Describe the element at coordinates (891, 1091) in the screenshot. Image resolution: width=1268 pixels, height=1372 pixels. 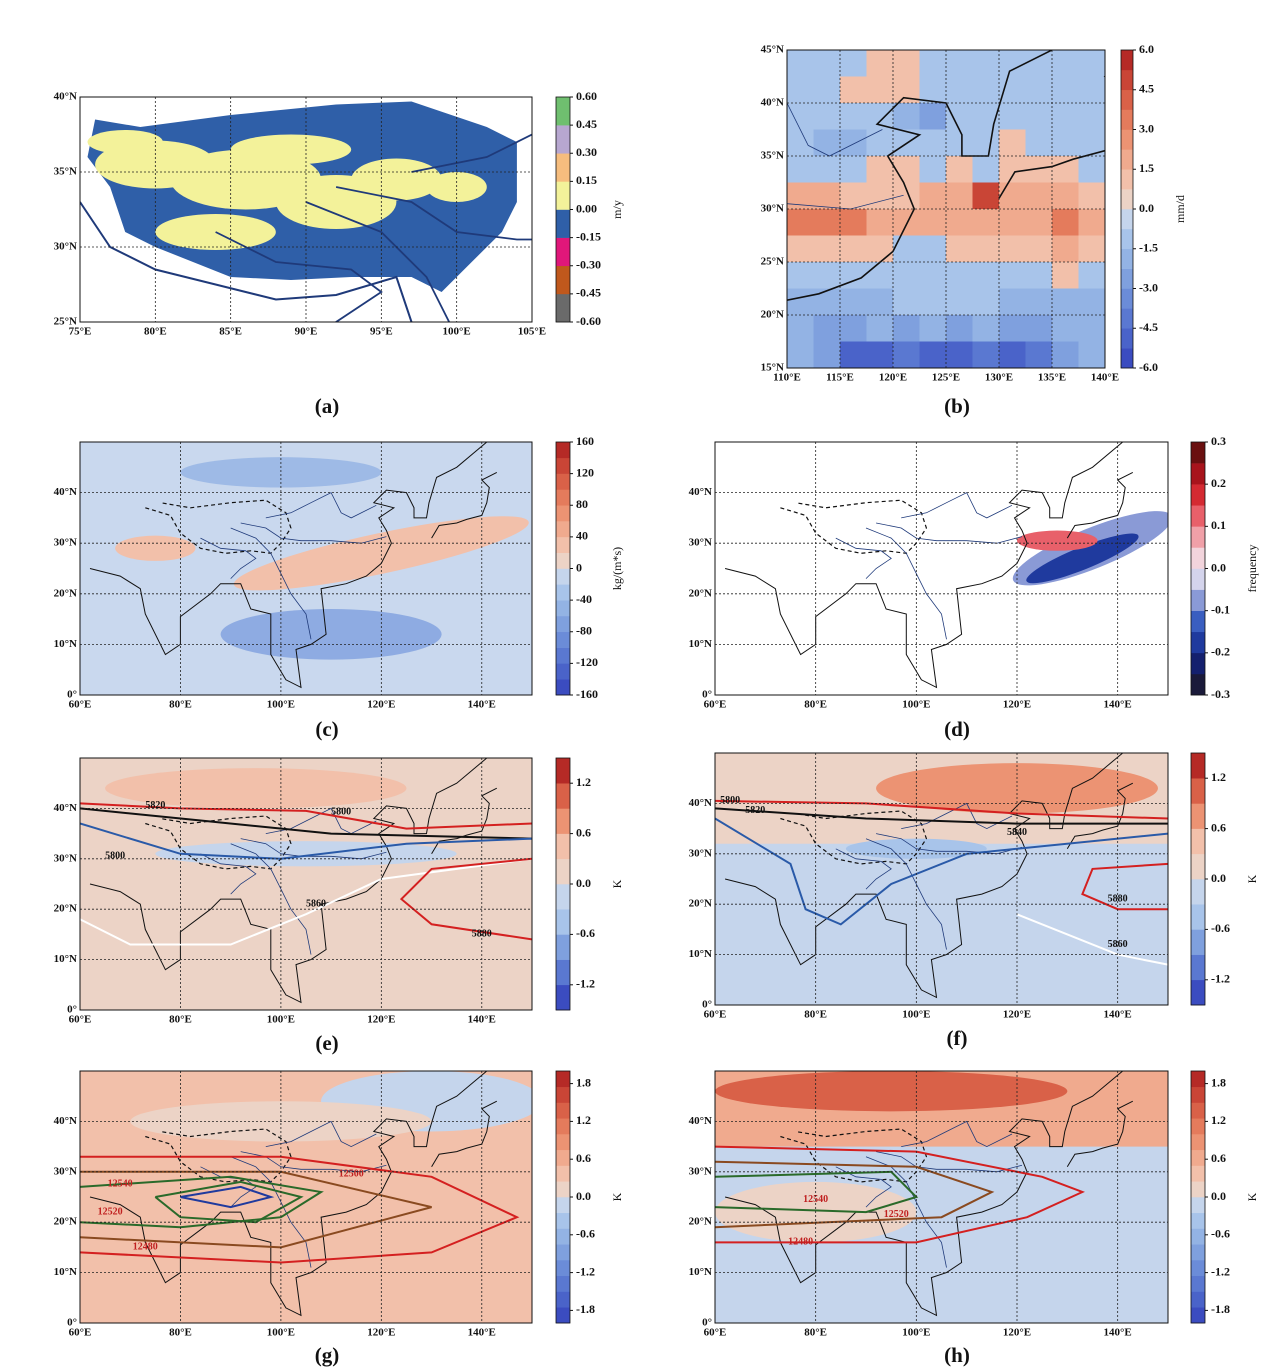
I see `field-positive` at that location.